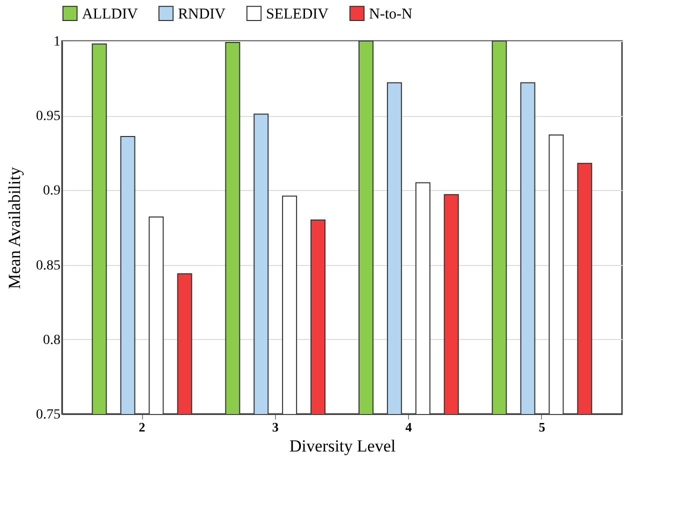 Image resolution: width=680 pixels, height=516 pixels. Describe the element at coordinates (48, 415) in the screenshot. I see `y-tick-label: 0.75` at that location.